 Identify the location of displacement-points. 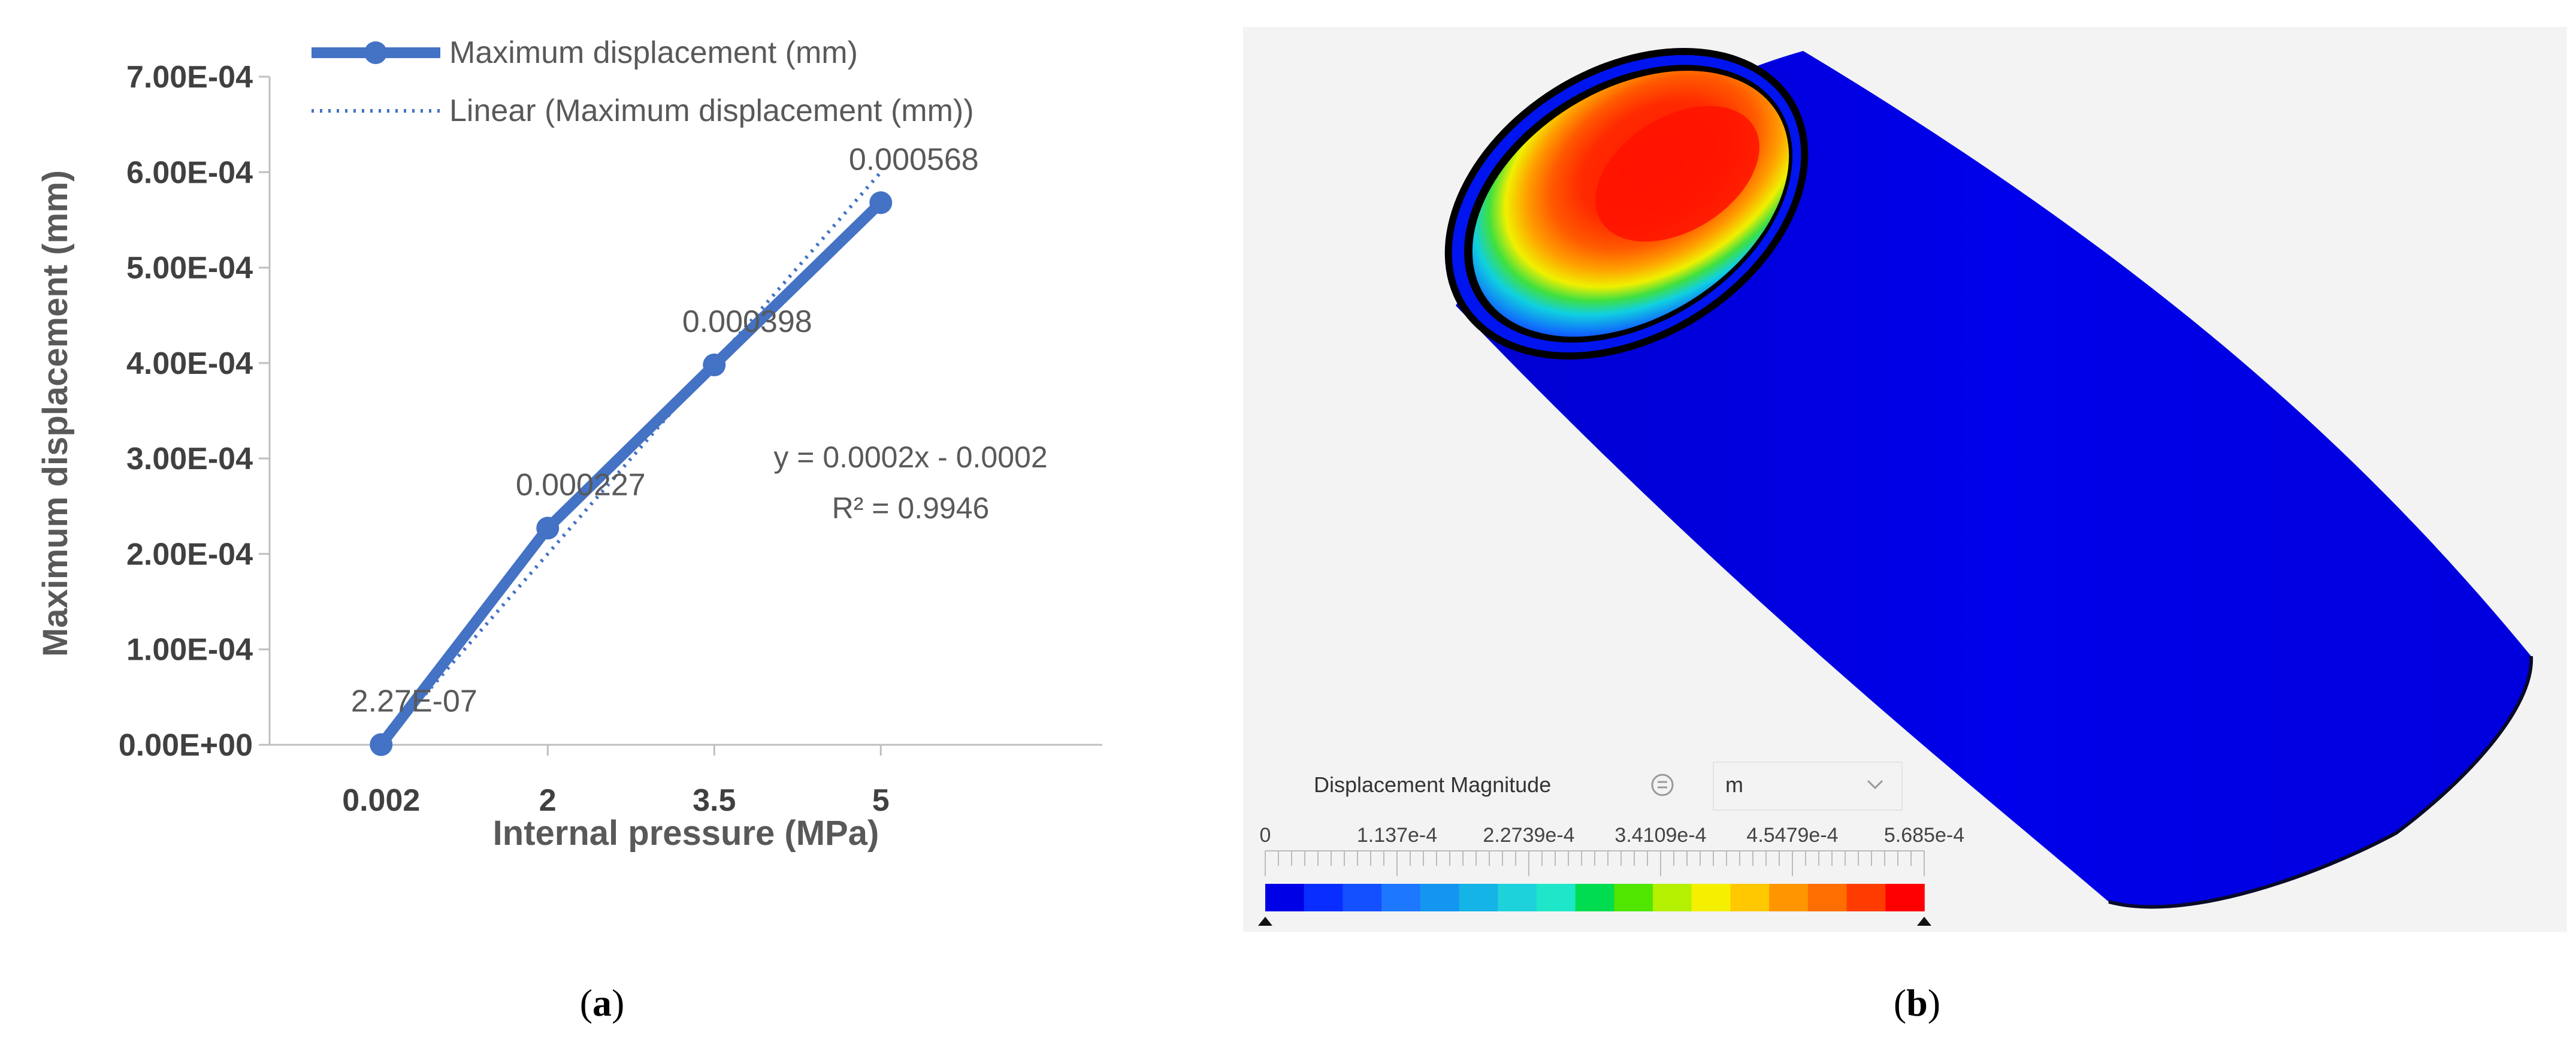
(631, 473).